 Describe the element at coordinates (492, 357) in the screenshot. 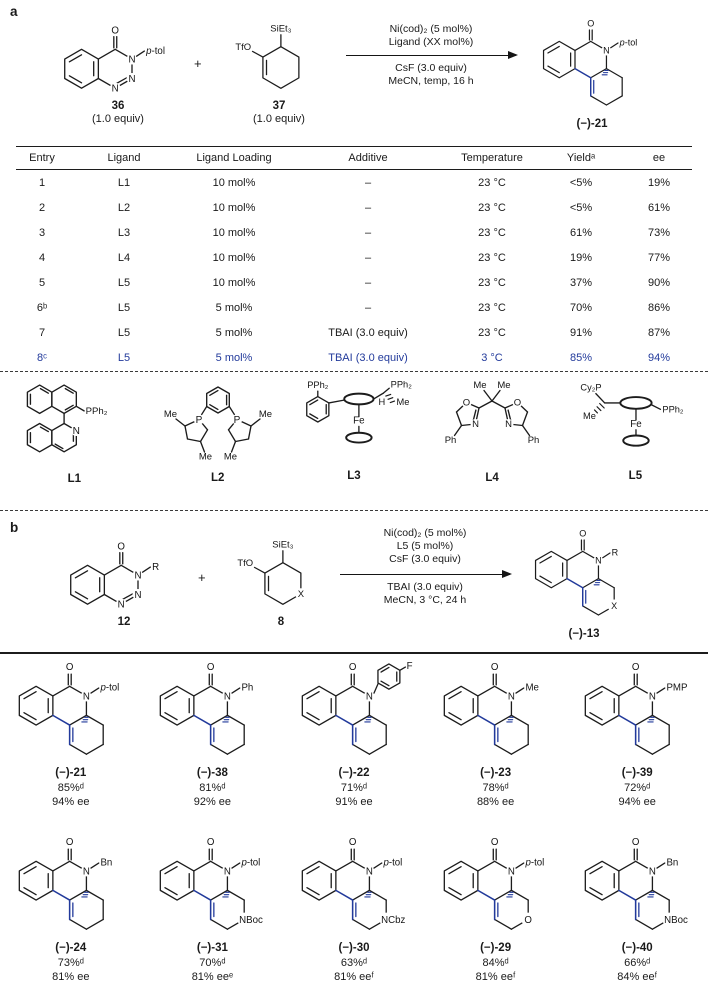

I see `cell-temperature: 3 °C` at that location.